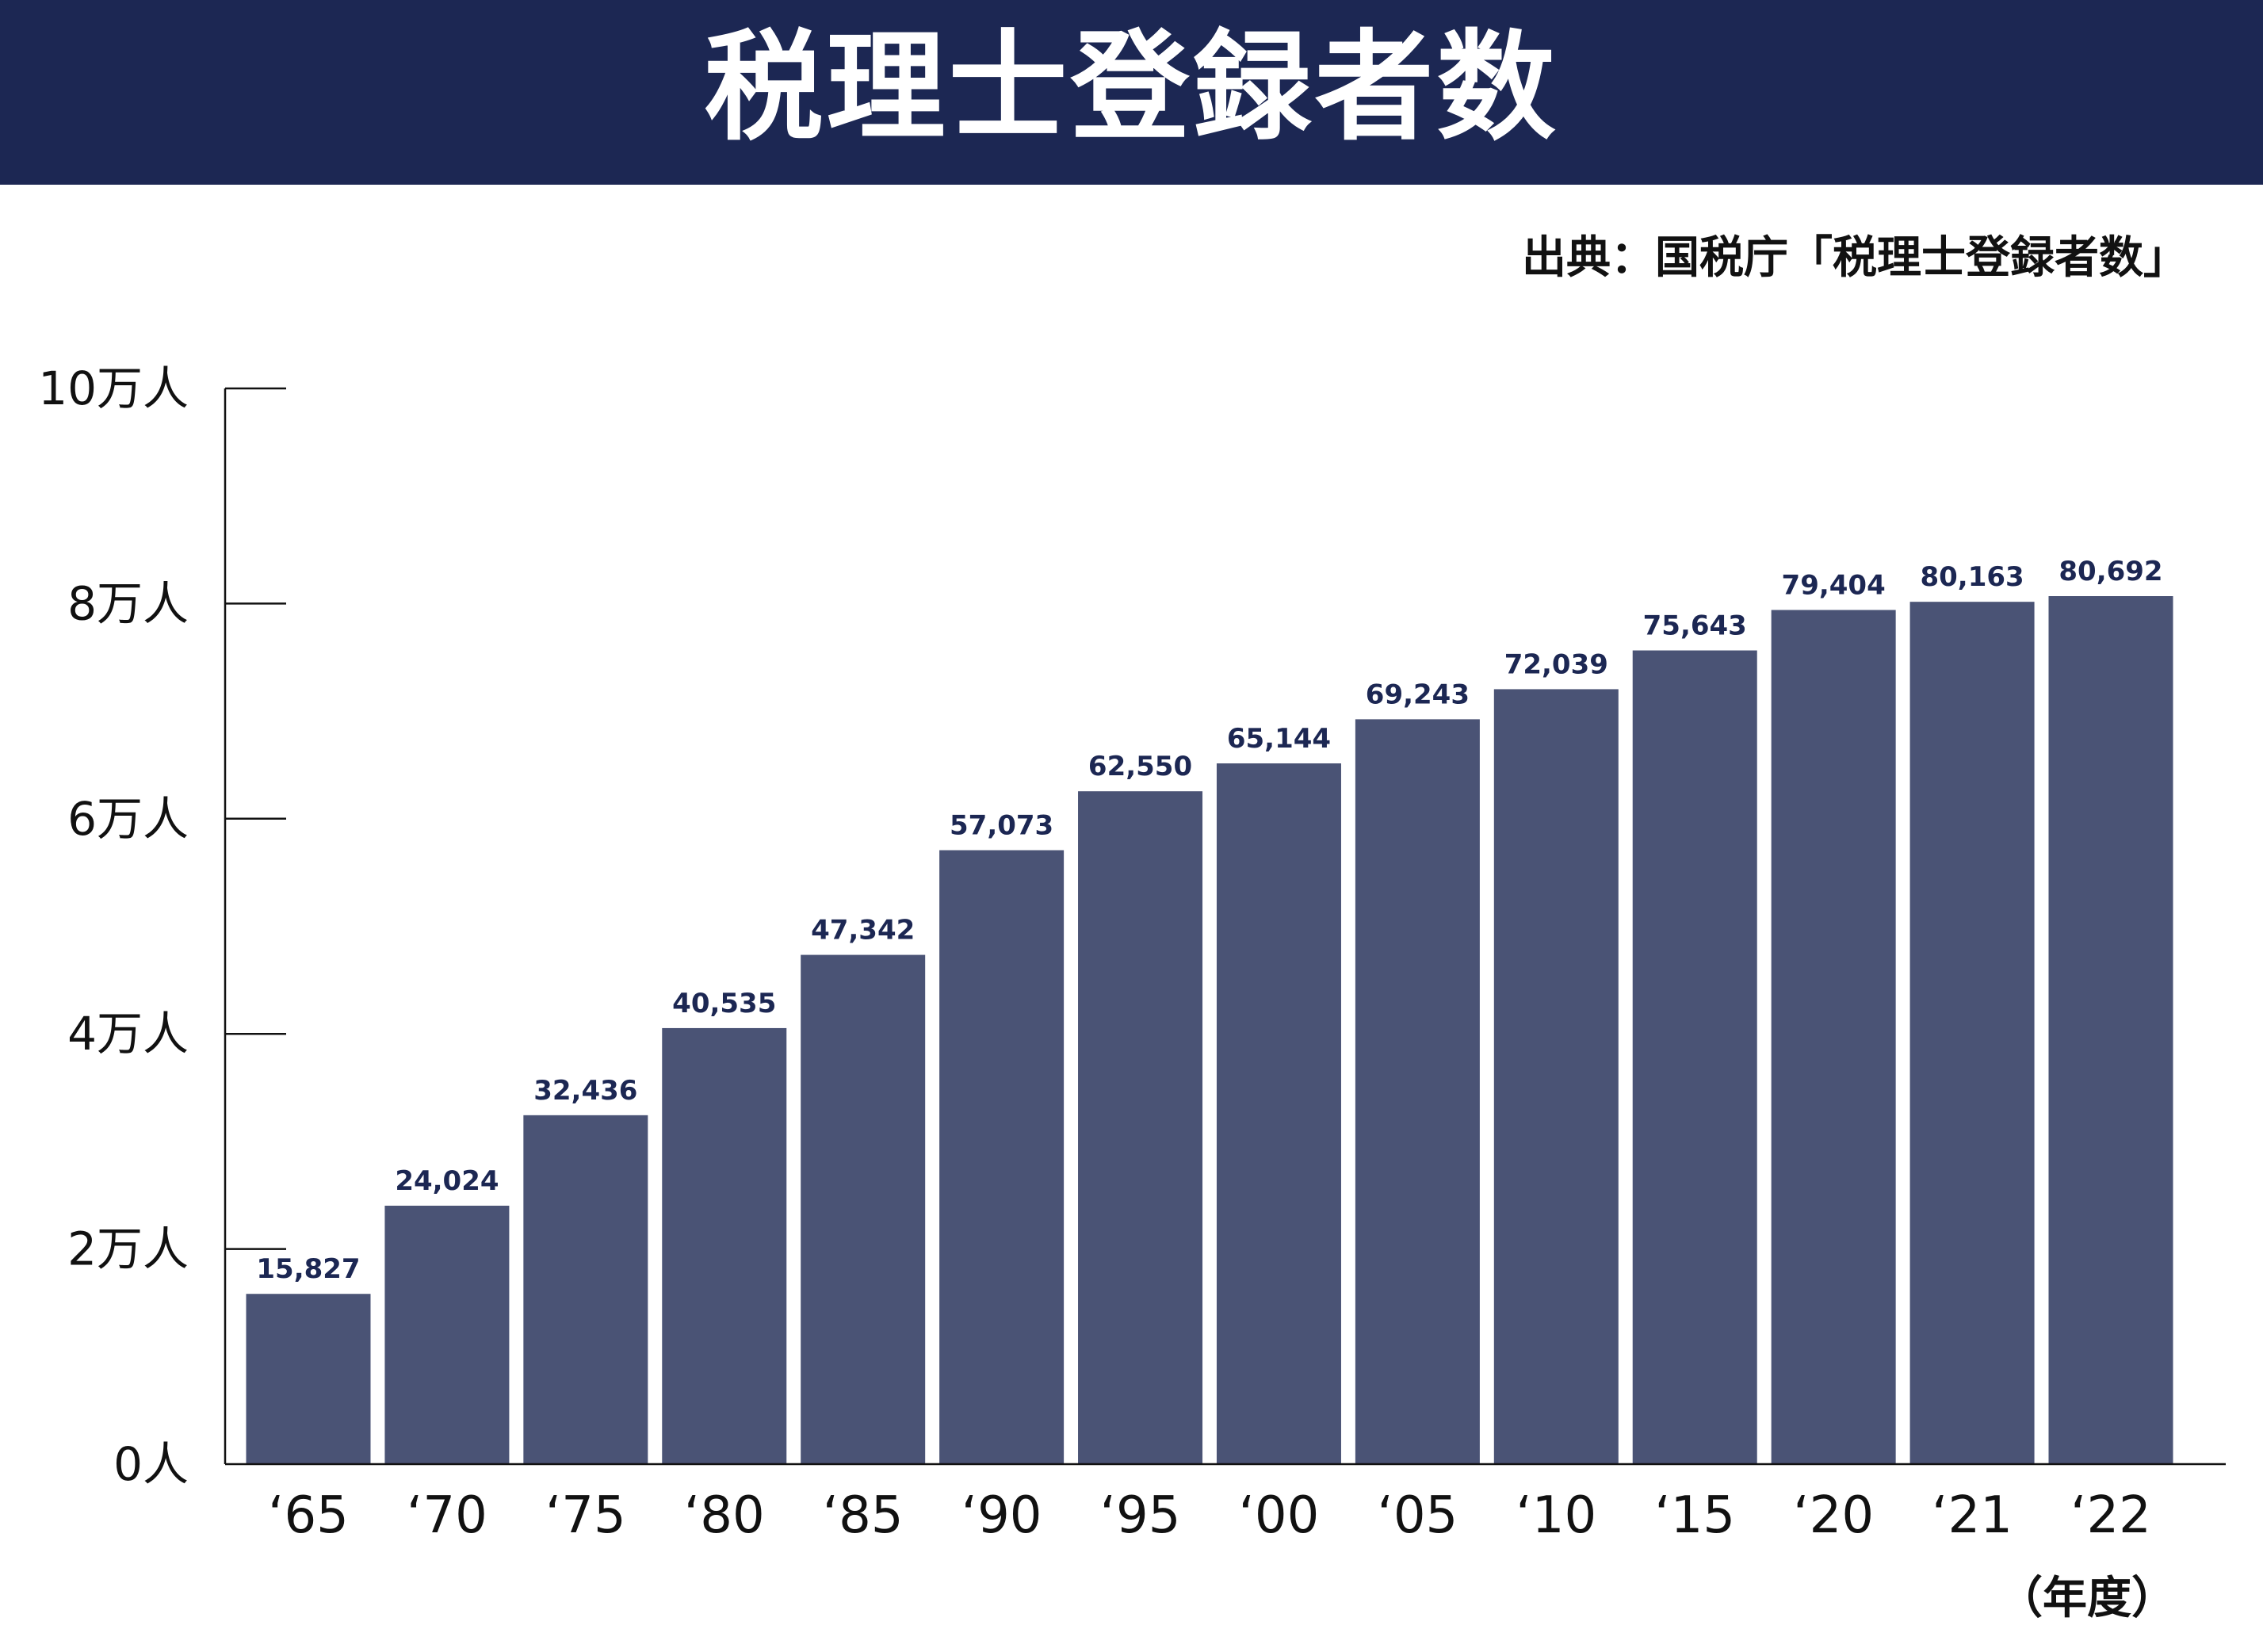  I want to click on x-tick-label: ‘95, so click(1140, 1515).